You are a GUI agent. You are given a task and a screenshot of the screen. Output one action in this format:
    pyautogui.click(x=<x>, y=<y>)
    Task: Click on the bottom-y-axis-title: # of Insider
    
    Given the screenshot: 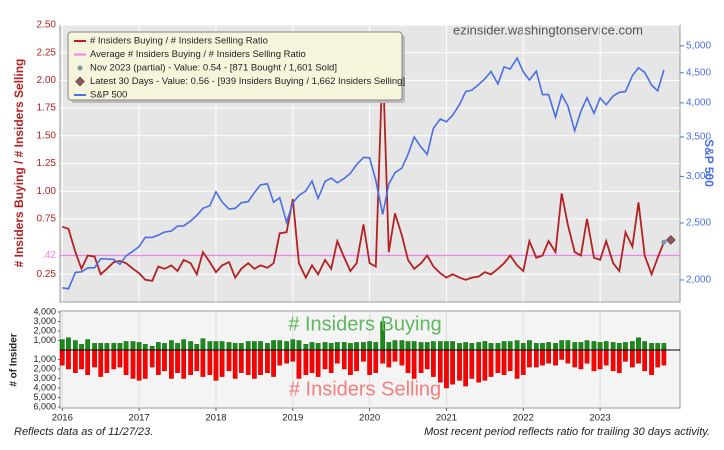 What is the action you would take?
    pyautogui.click(x=14, y=359)
    